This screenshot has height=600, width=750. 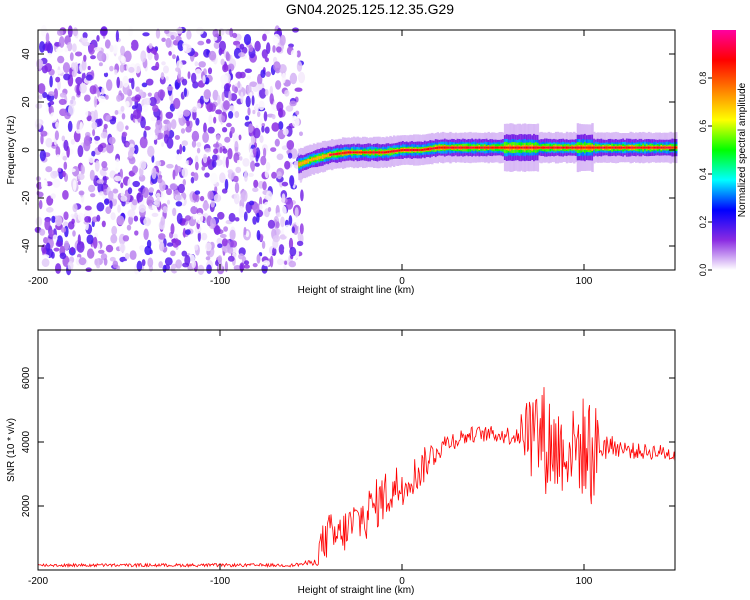 I want to click on snr-y-axis-label: SNR (10 * v/v), so click(x=11, y=450).